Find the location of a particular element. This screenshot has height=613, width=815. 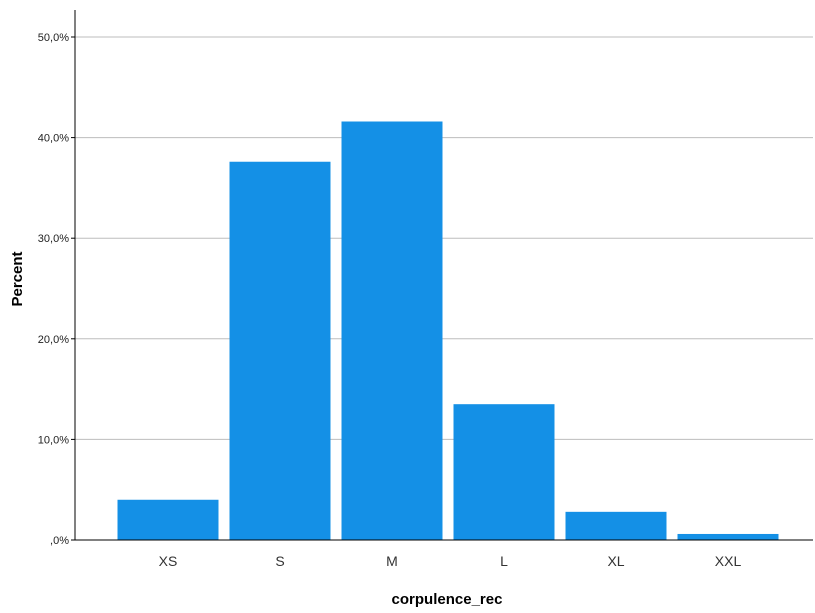

y-tick-label: 50,0% is located at coordinates (53, 38).